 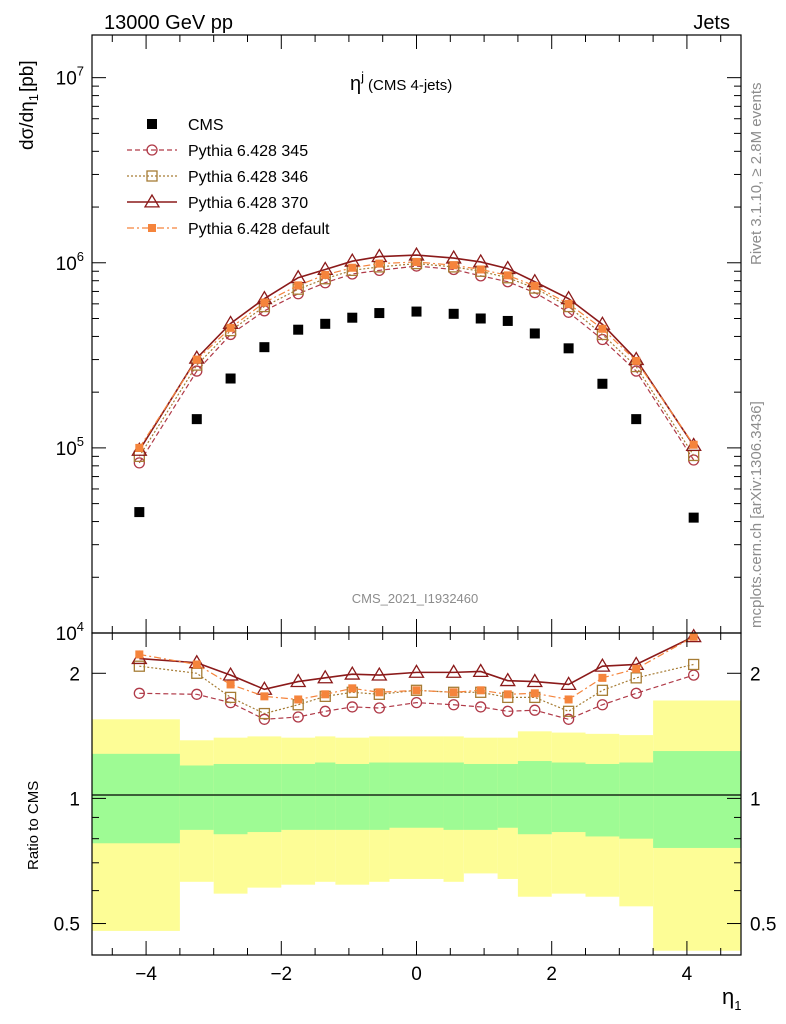 What do you see at coordinates (756, 174) in the screenshot?
I see `side-label-rivet: Rivet 3.1.10, ≥ 2.8M events` at bounding box center [756, 174].